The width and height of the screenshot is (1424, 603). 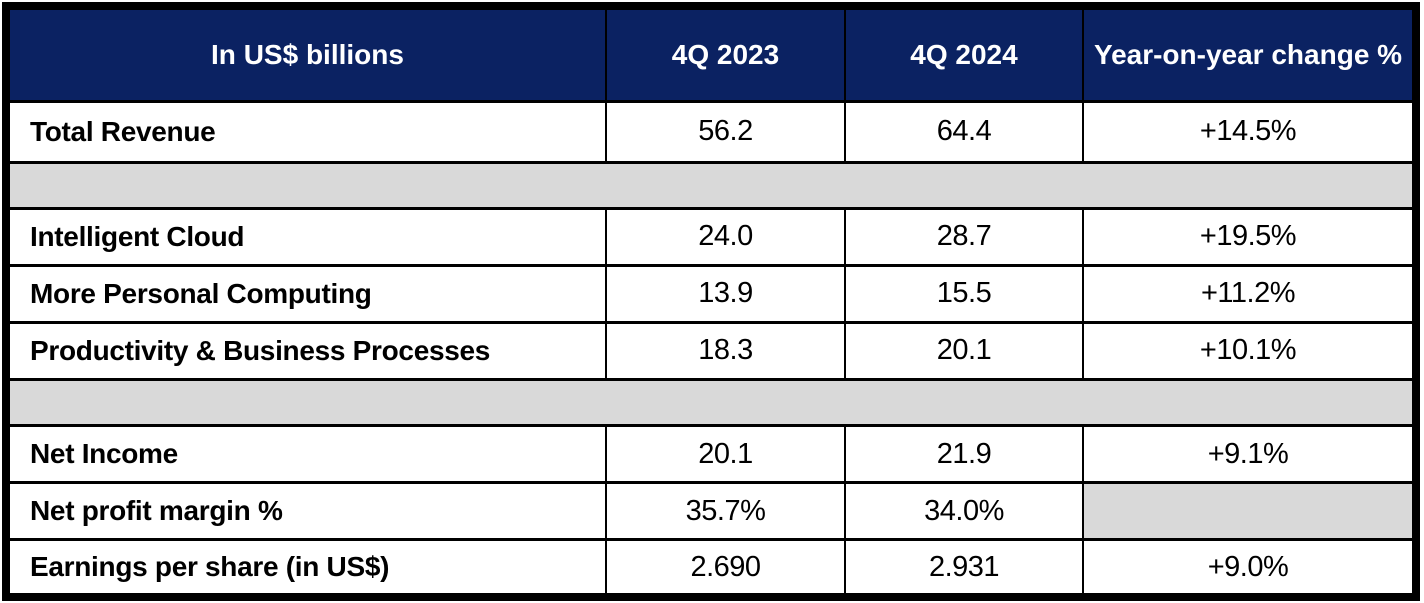 What do you see at coordinates (1249, 53) in the screenshot?
I see `header-yoy-change: Year-on-year change %` at bounding box center [1249, 53].